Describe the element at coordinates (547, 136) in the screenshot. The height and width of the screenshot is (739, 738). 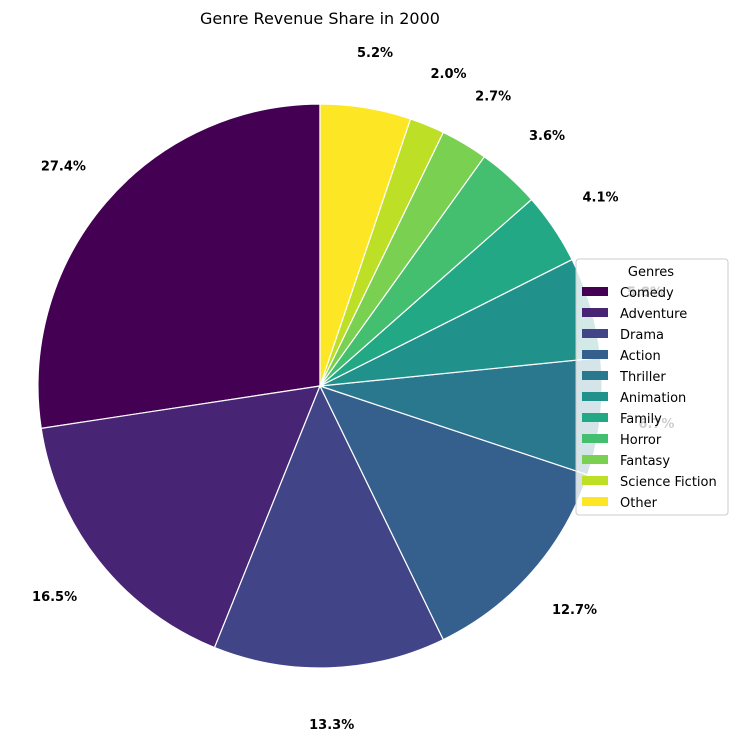
I see `pct-label-horror: 3.6%` at that location.